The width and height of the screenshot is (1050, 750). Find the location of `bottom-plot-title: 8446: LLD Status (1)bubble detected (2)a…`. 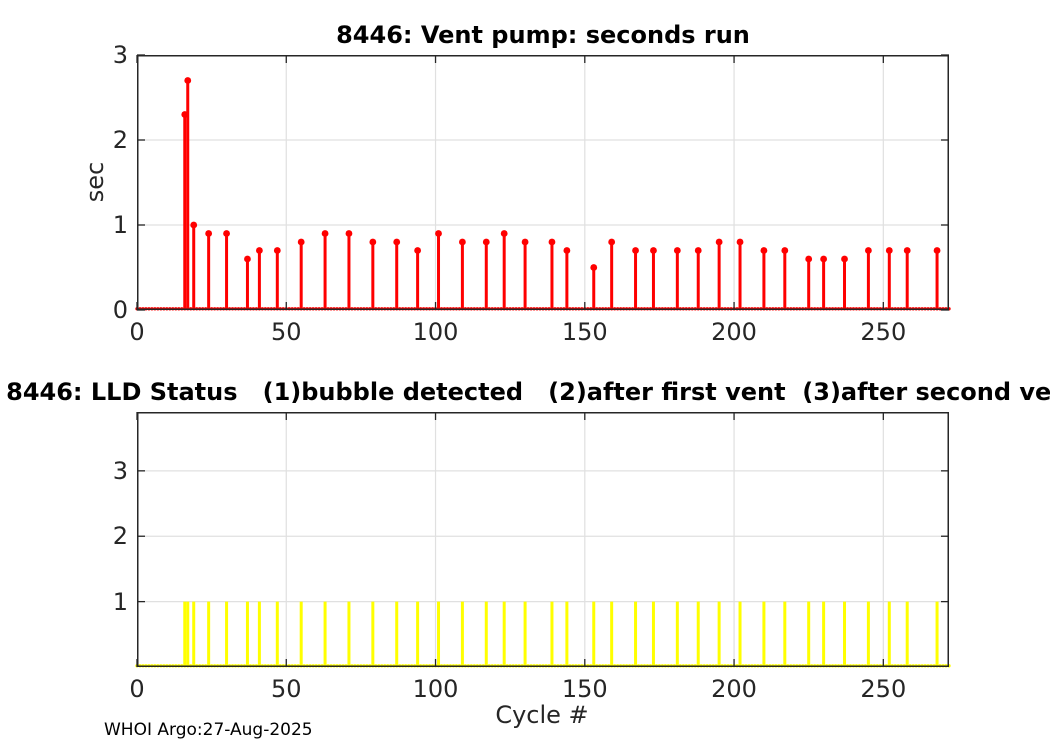

bottom-plot-title: 8446: LLD Status (1)bubble detected (2)a… is located at coordinates (528, 392).